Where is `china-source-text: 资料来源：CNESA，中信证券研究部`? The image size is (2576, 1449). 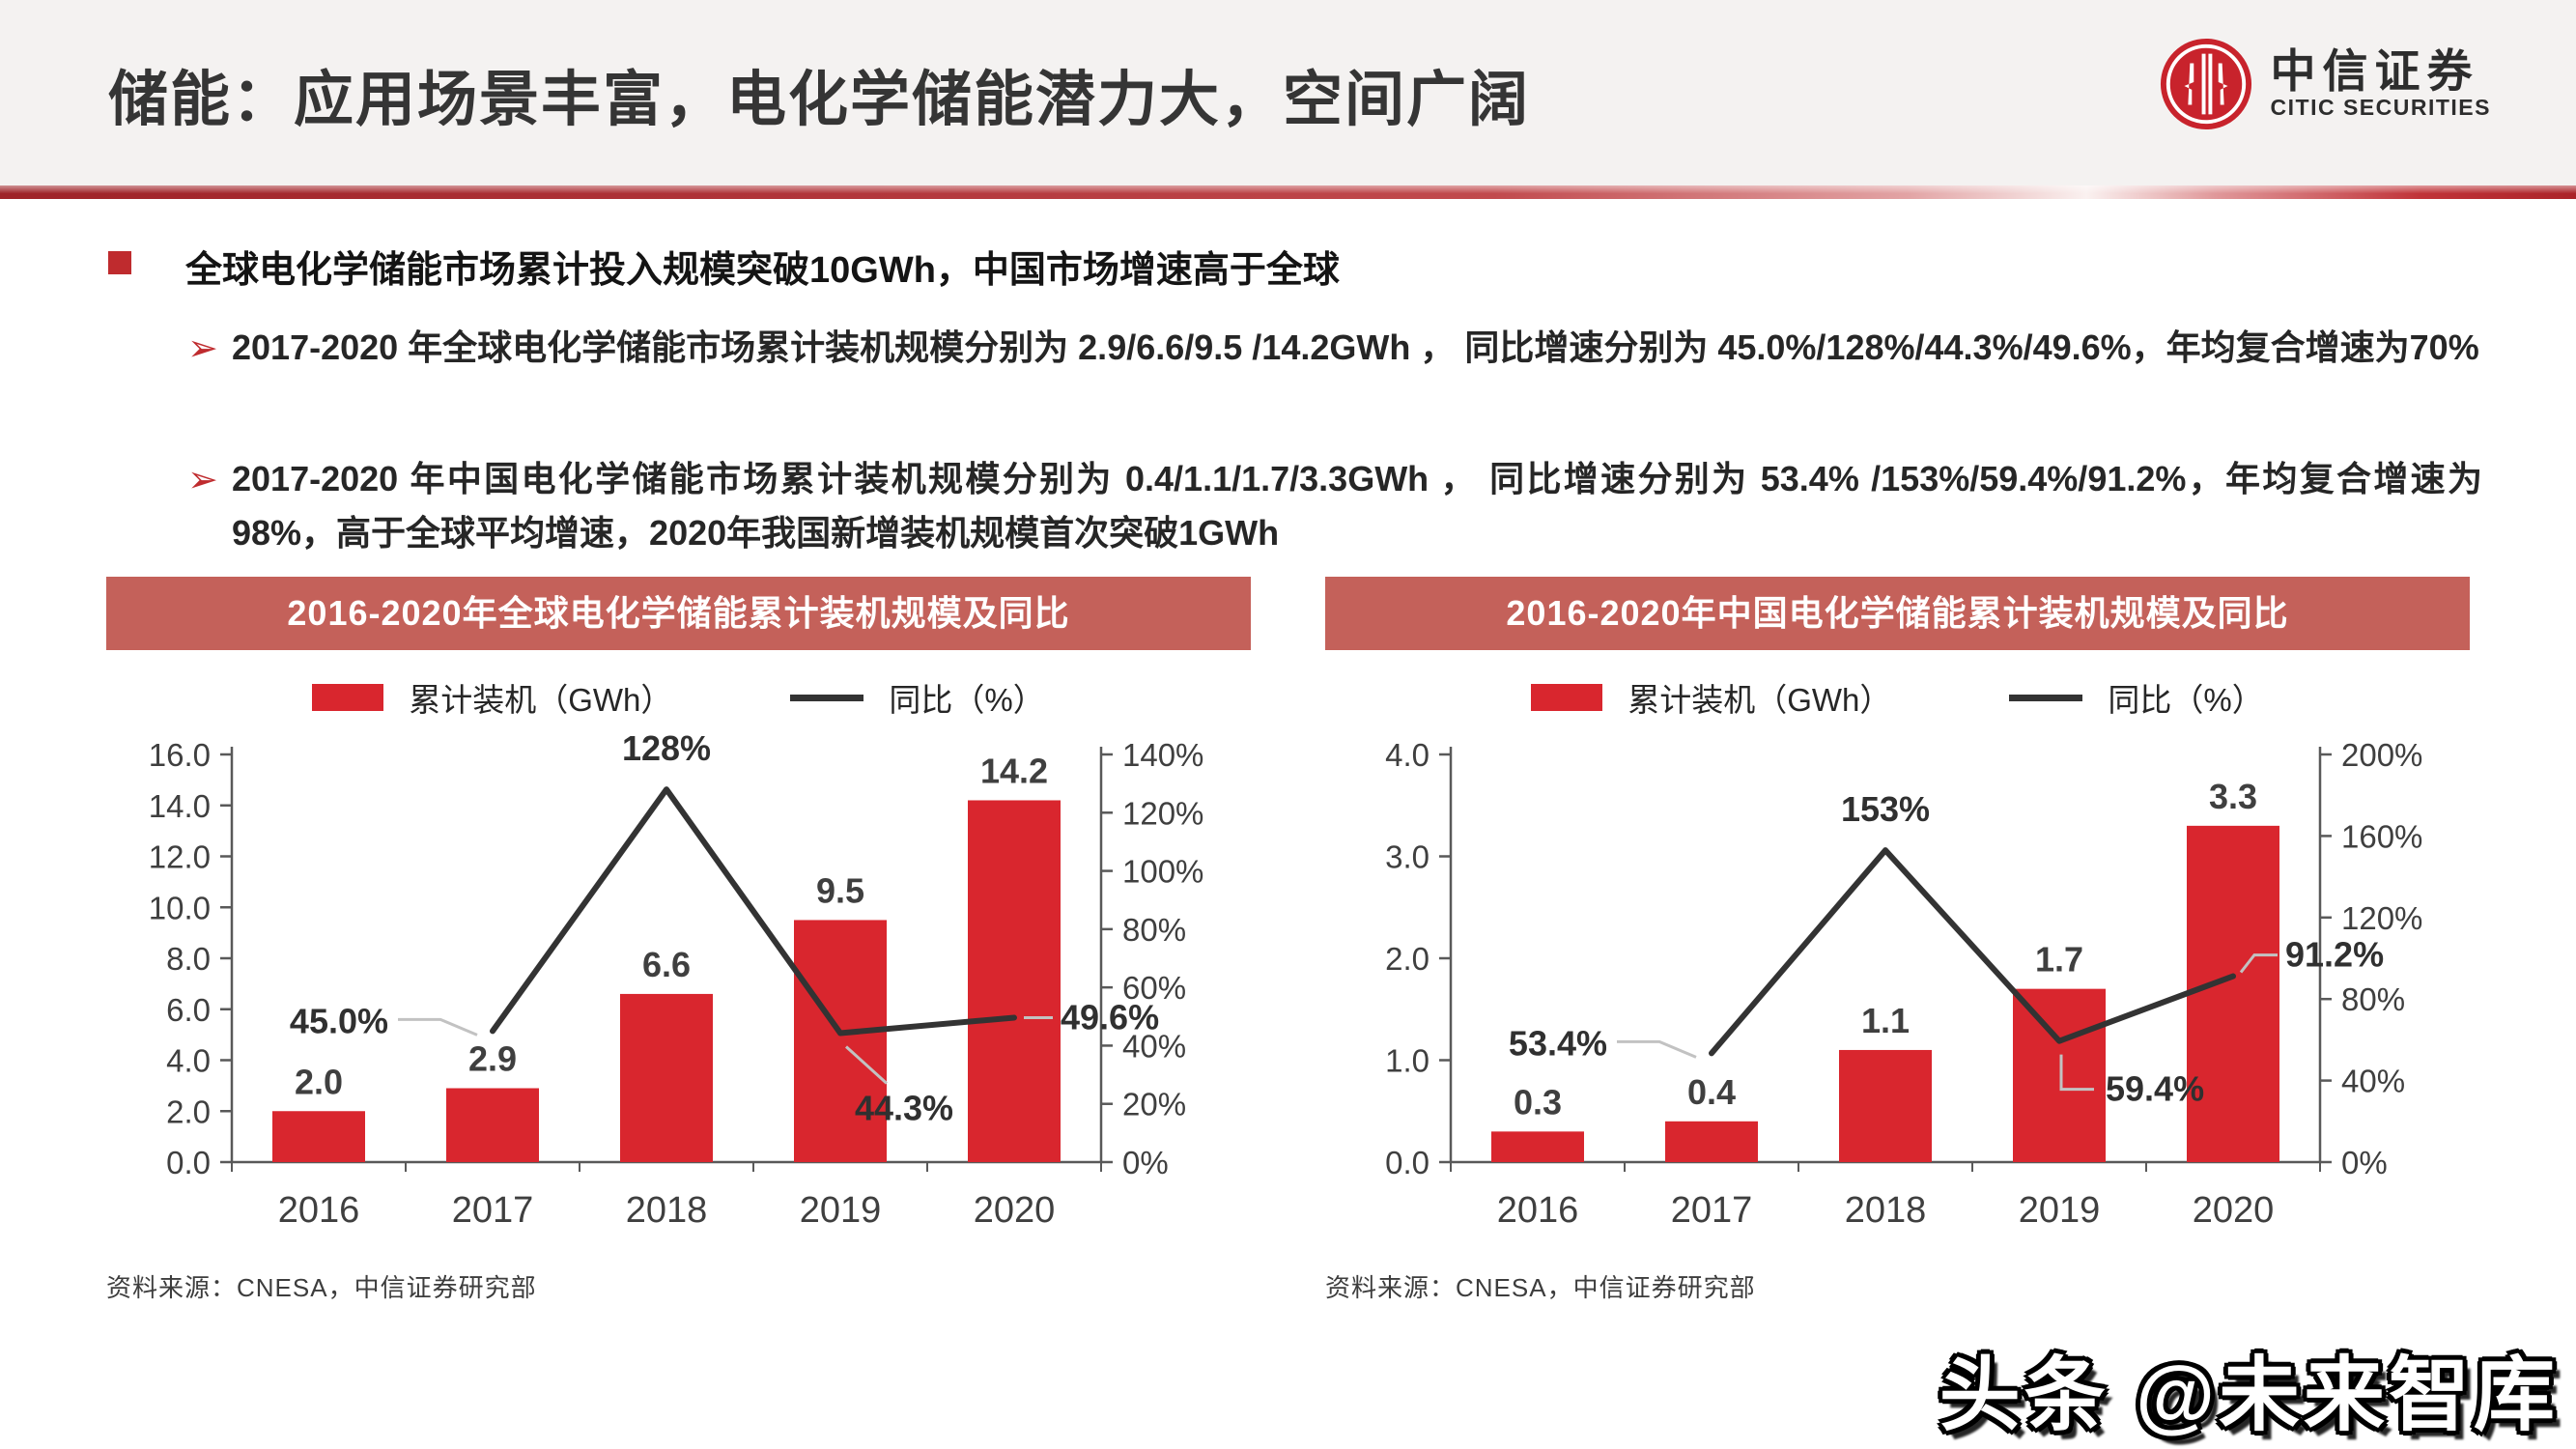
china-source-text: 资料来源：CNESA，中信证券研究部 is located at coordinates (1540, 1287).